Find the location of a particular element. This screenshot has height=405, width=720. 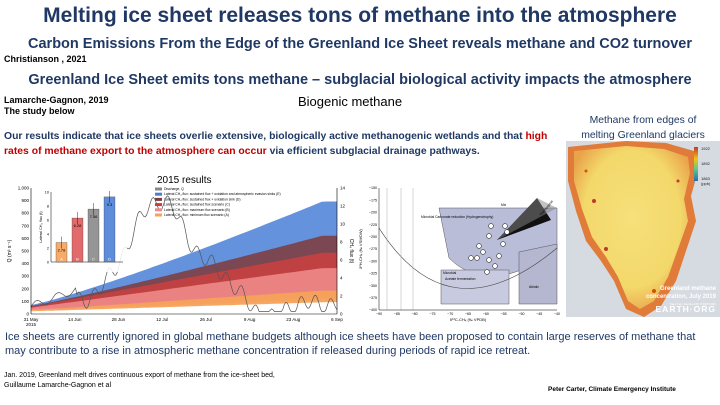

flux-plot-area is located at coordinates (184, 253).